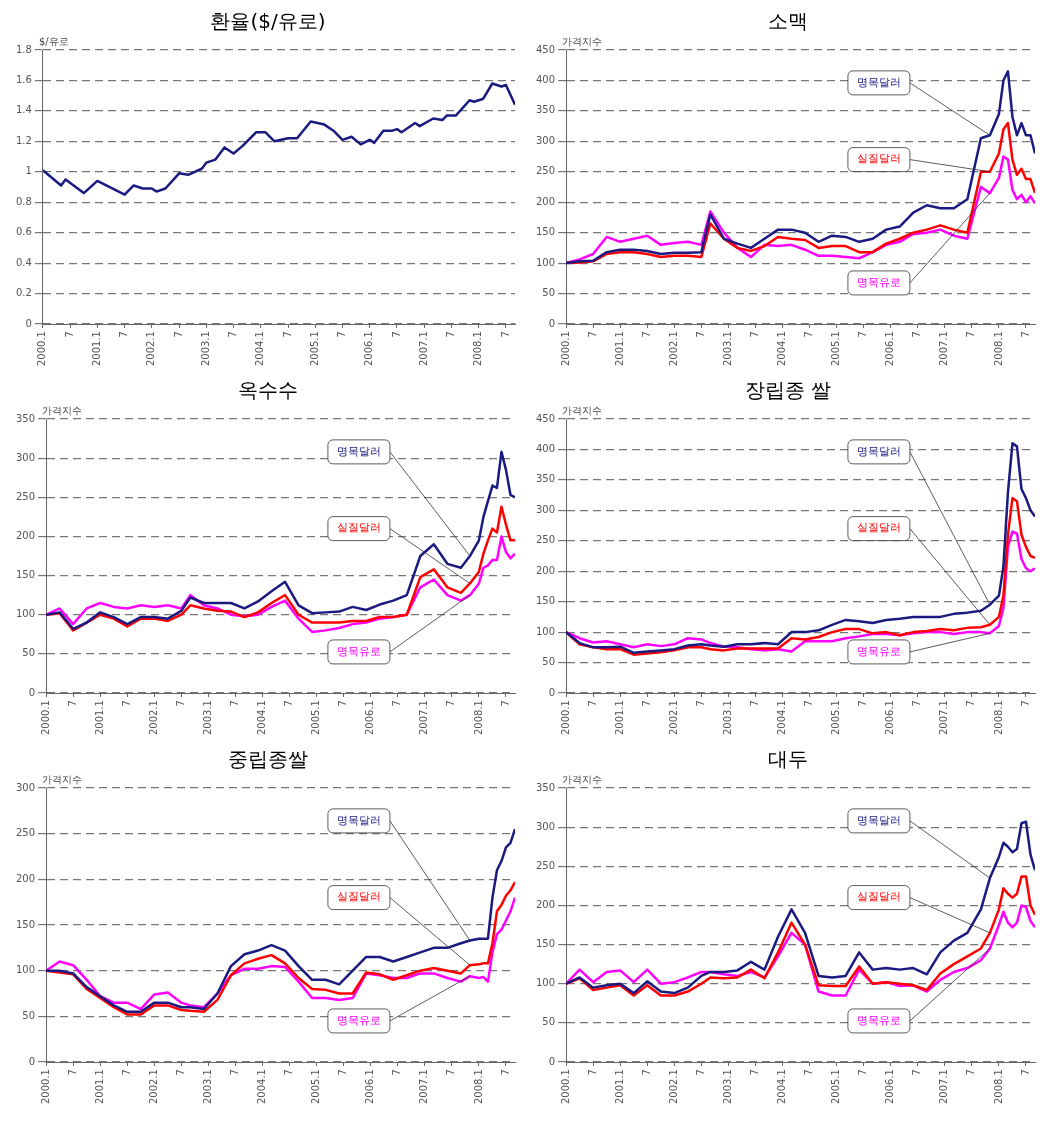 The height and width of the screenshot is (1131, 1056). What do you see at coordinates (545, 787) in the screenshot?
I see `y-tick-label: 350` at bounding box center [545, 787].